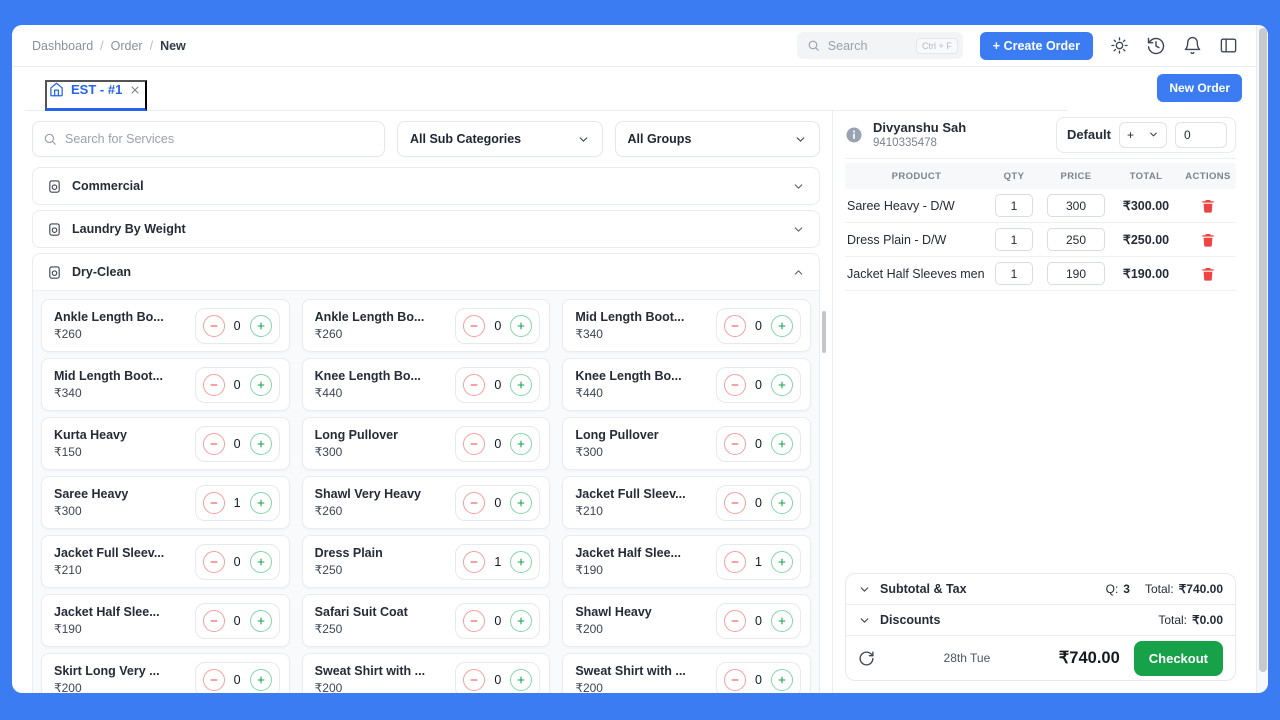  I want to click on modifier-amount-input, so click(1201, 134).